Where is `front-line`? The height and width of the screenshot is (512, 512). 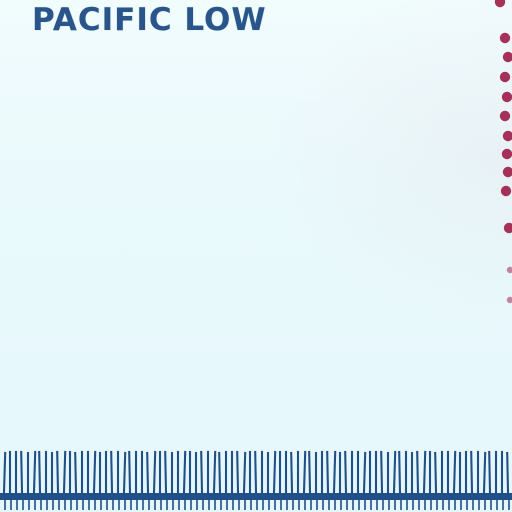 front-line is located at coordinates (256, 476).